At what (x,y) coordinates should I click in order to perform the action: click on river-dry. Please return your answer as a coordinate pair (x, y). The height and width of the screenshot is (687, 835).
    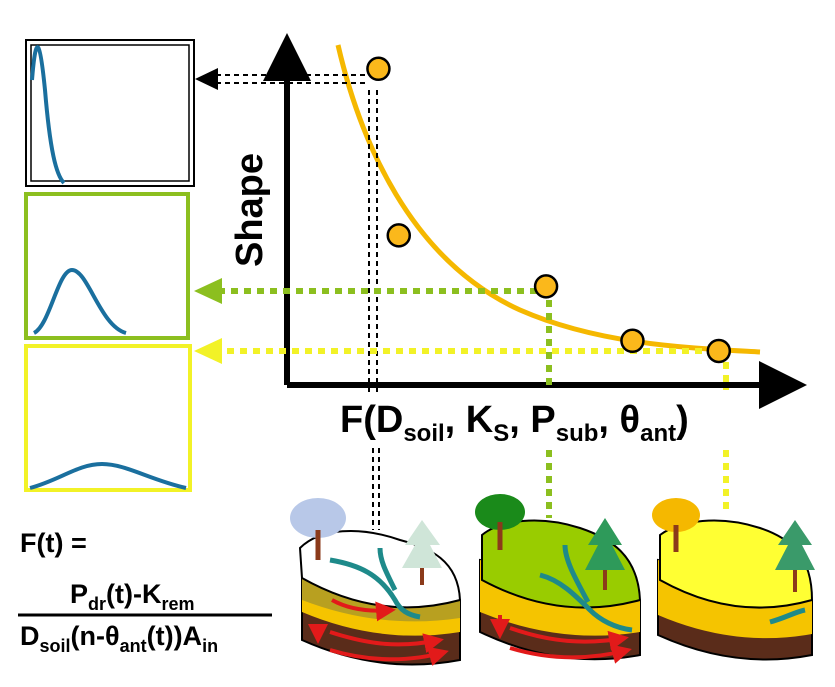
    Looking at the image, I should click on (375, 588).